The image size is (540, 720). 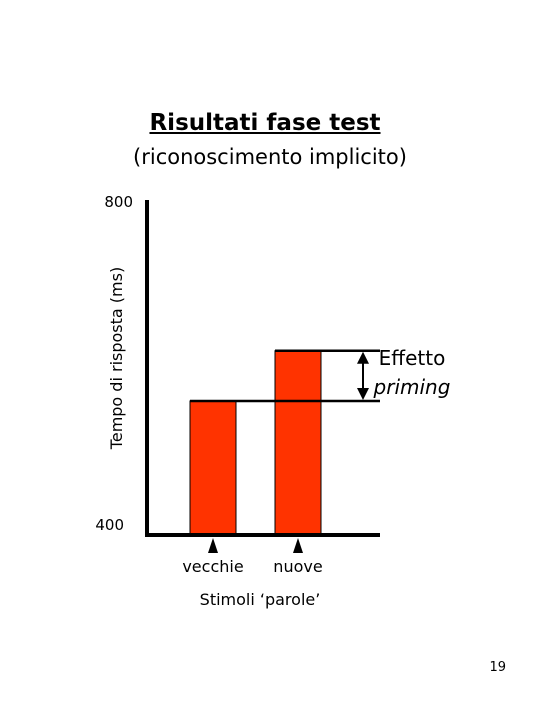 I want to click on x-category-label-nuove: nuove, so click(x=297, y=566).